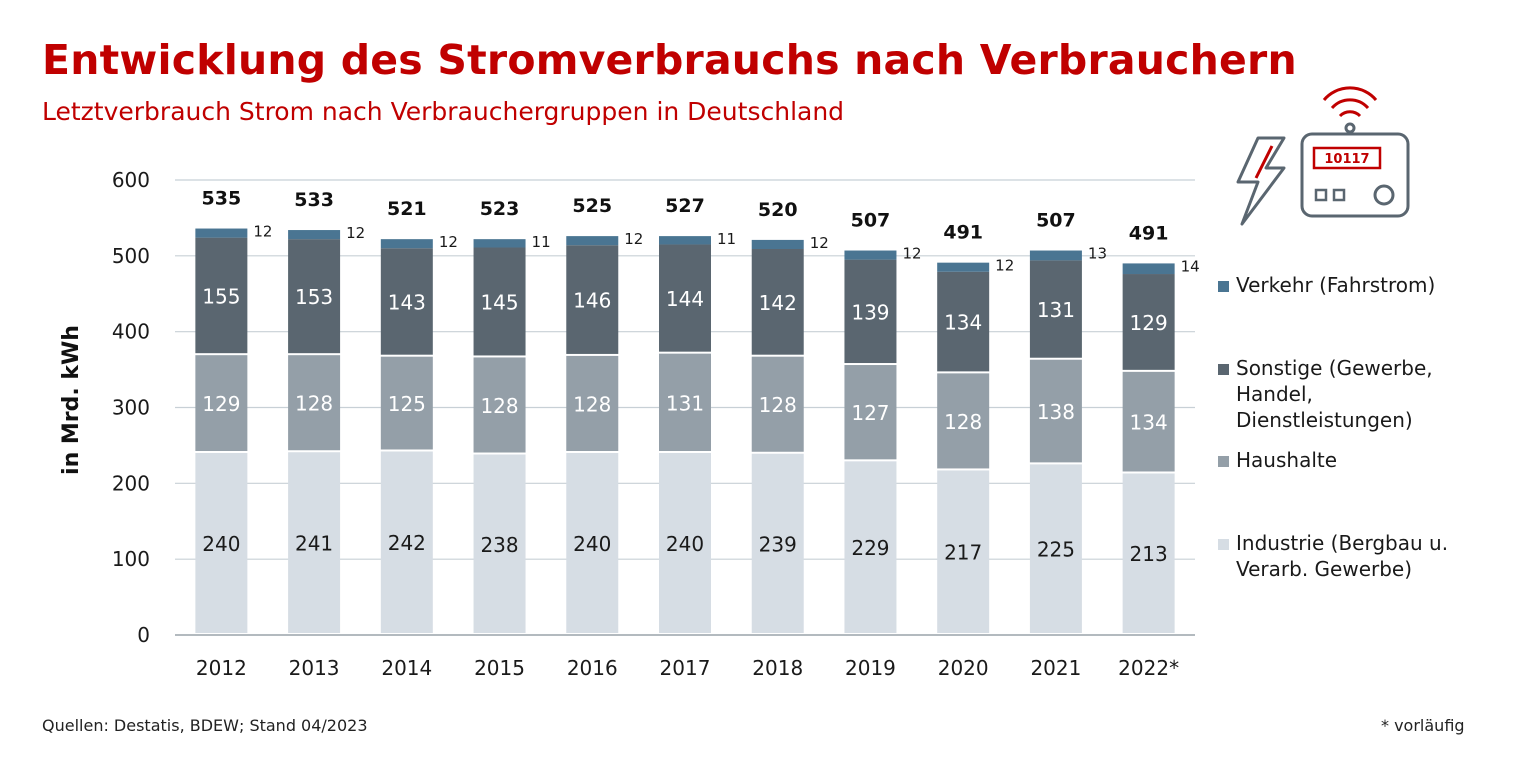  Describe the element at coordinates (592, 301) in the screenshot. I see `data-label-sonstige: 146` at that location.